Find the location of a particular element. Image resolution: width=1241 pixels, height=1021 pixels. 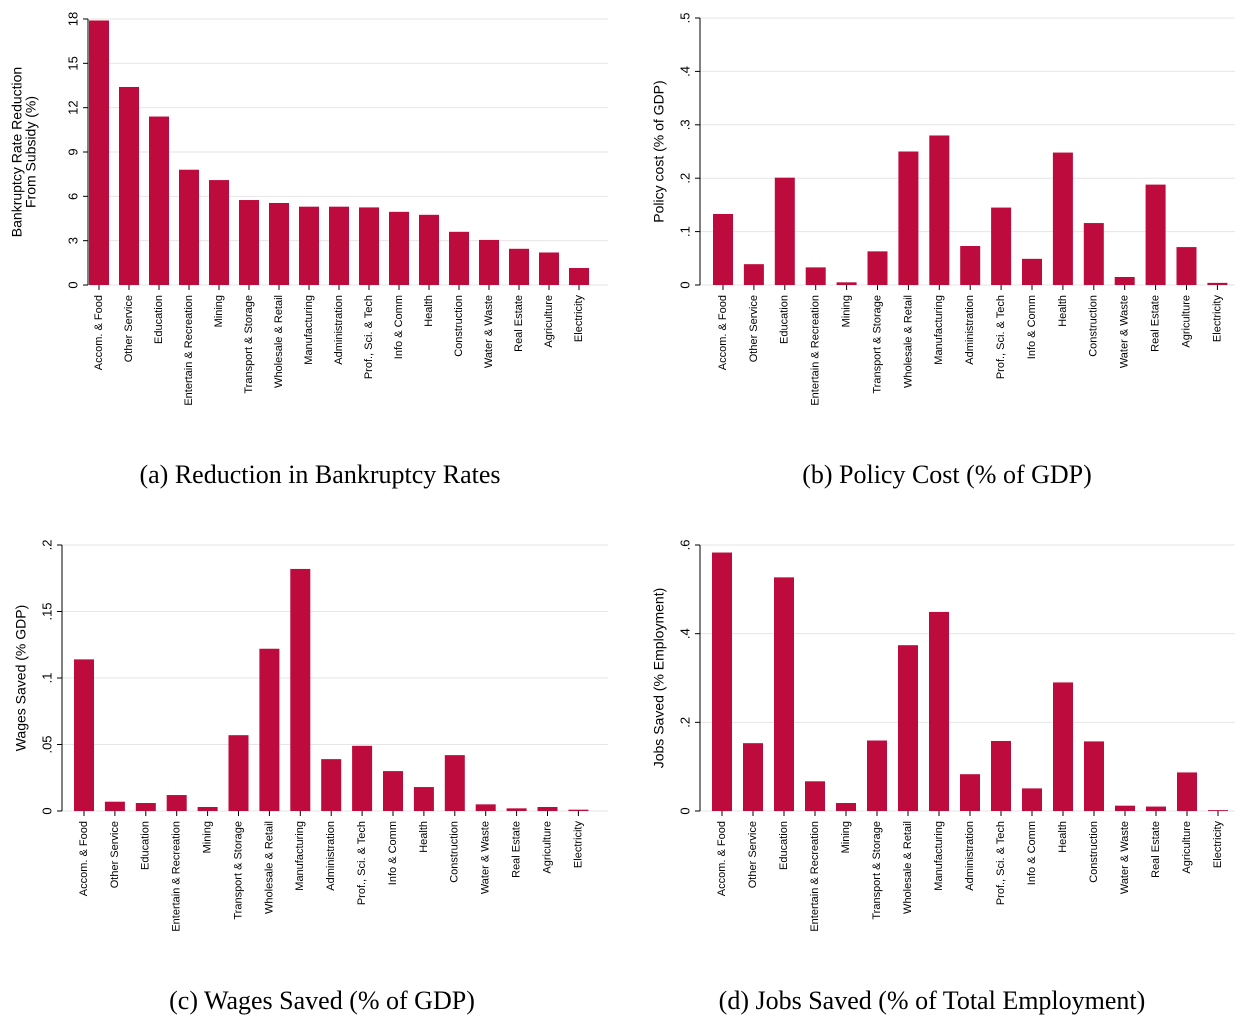

caption: (d) Jobs Saved (% of Total Employment) is located at coordinates (932, 1000).